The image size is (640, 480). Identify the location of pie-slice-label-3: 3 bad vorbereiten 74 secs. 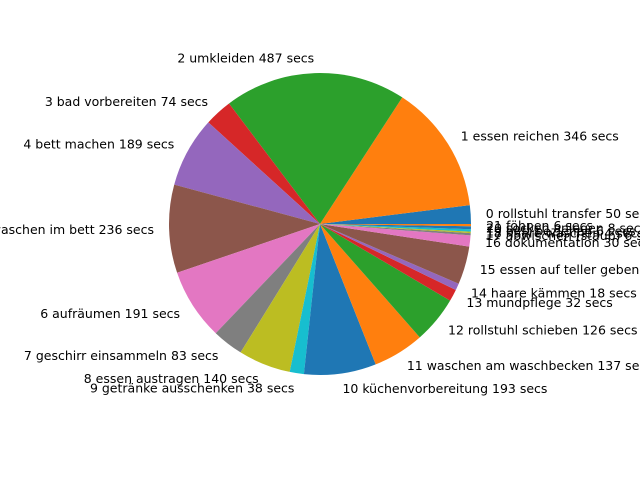
(126, 101).